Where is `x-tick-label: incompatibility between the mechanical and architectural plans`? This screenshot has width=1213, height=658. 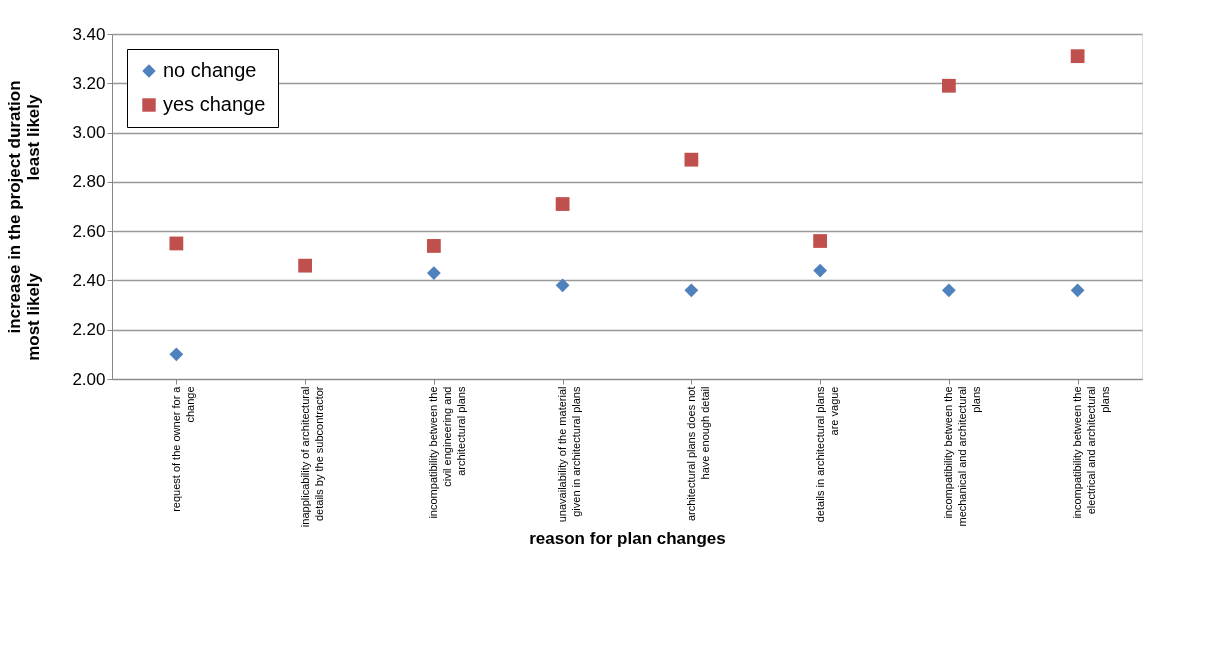
x-tick-label: incompatibility between the mechanical and architectural plans is located at coordinates (962, 456).